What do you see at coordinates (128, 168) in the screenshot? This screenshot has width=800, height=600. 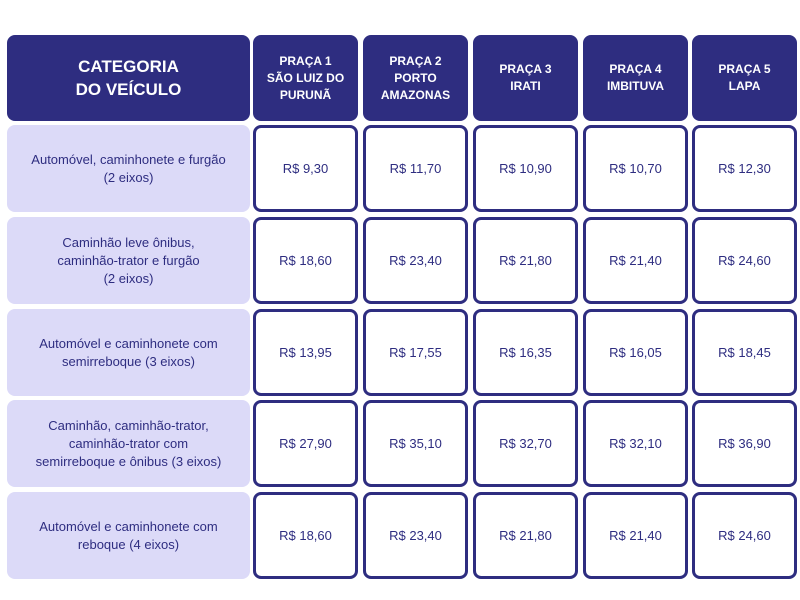 I see `category-cell: Automóvel, caminhonete e furgão (2 eixos)` at bounding box center [128, 168].